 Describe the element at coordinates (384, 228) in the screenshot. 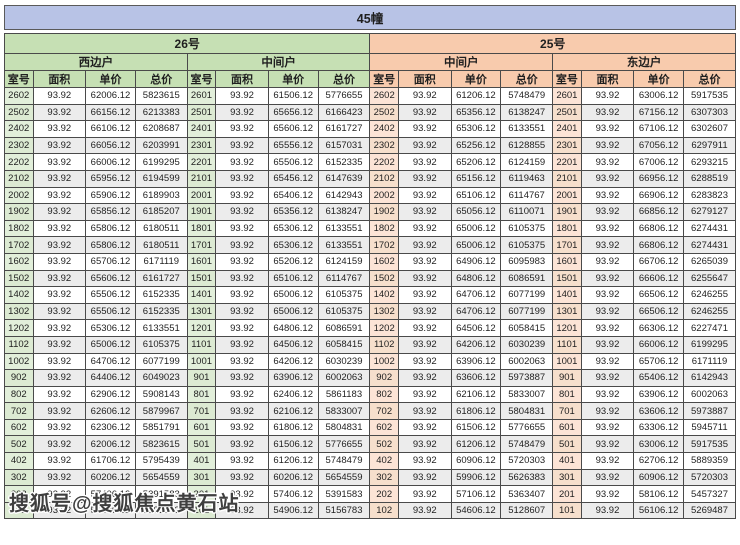

I see `room-number-cell: 1802` at that location.